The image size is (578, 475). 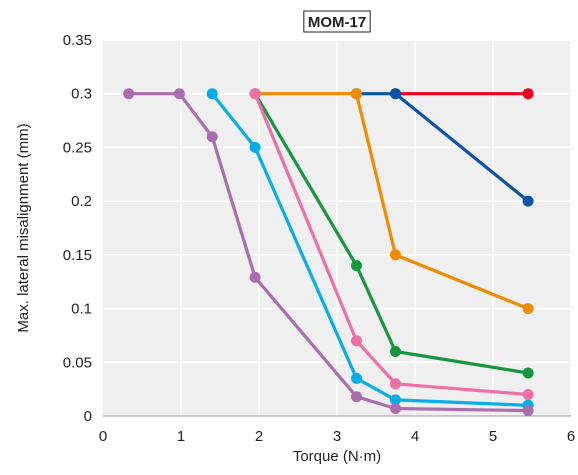 What do you see at coordinates (337, 456) in the screenshot?
I see `x-axis-title: Torque (N·m)` at bounding box center [337, 456].